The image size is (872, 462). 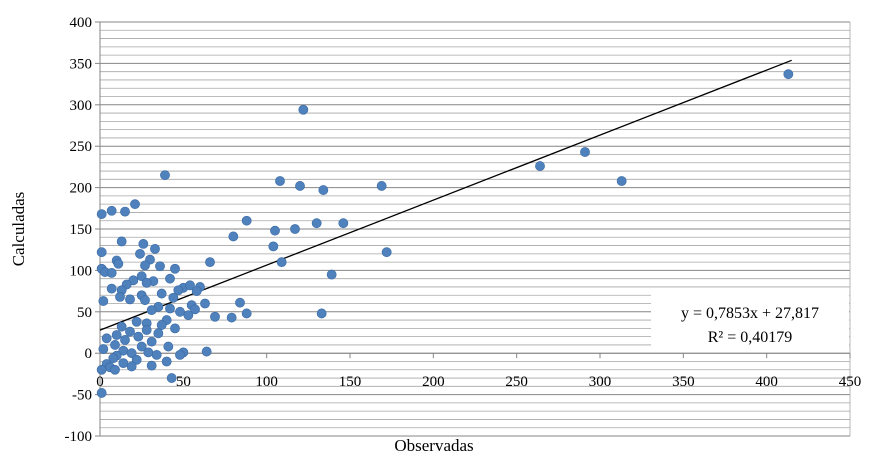 What do you see at coordinates (81, 189) in the screenshot?
I see `y-tick-label: 200` at bounding box center [81, 189].